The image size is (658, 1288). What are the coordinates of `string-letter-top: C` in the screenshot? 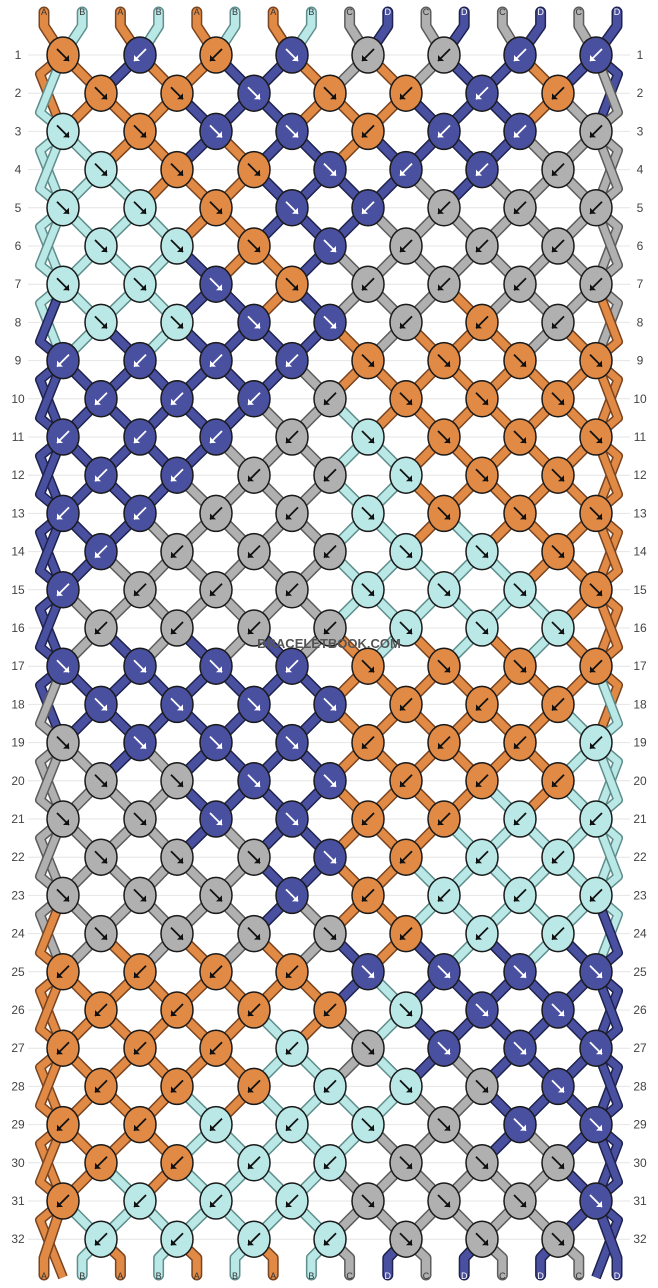 It's located at (579, 12).